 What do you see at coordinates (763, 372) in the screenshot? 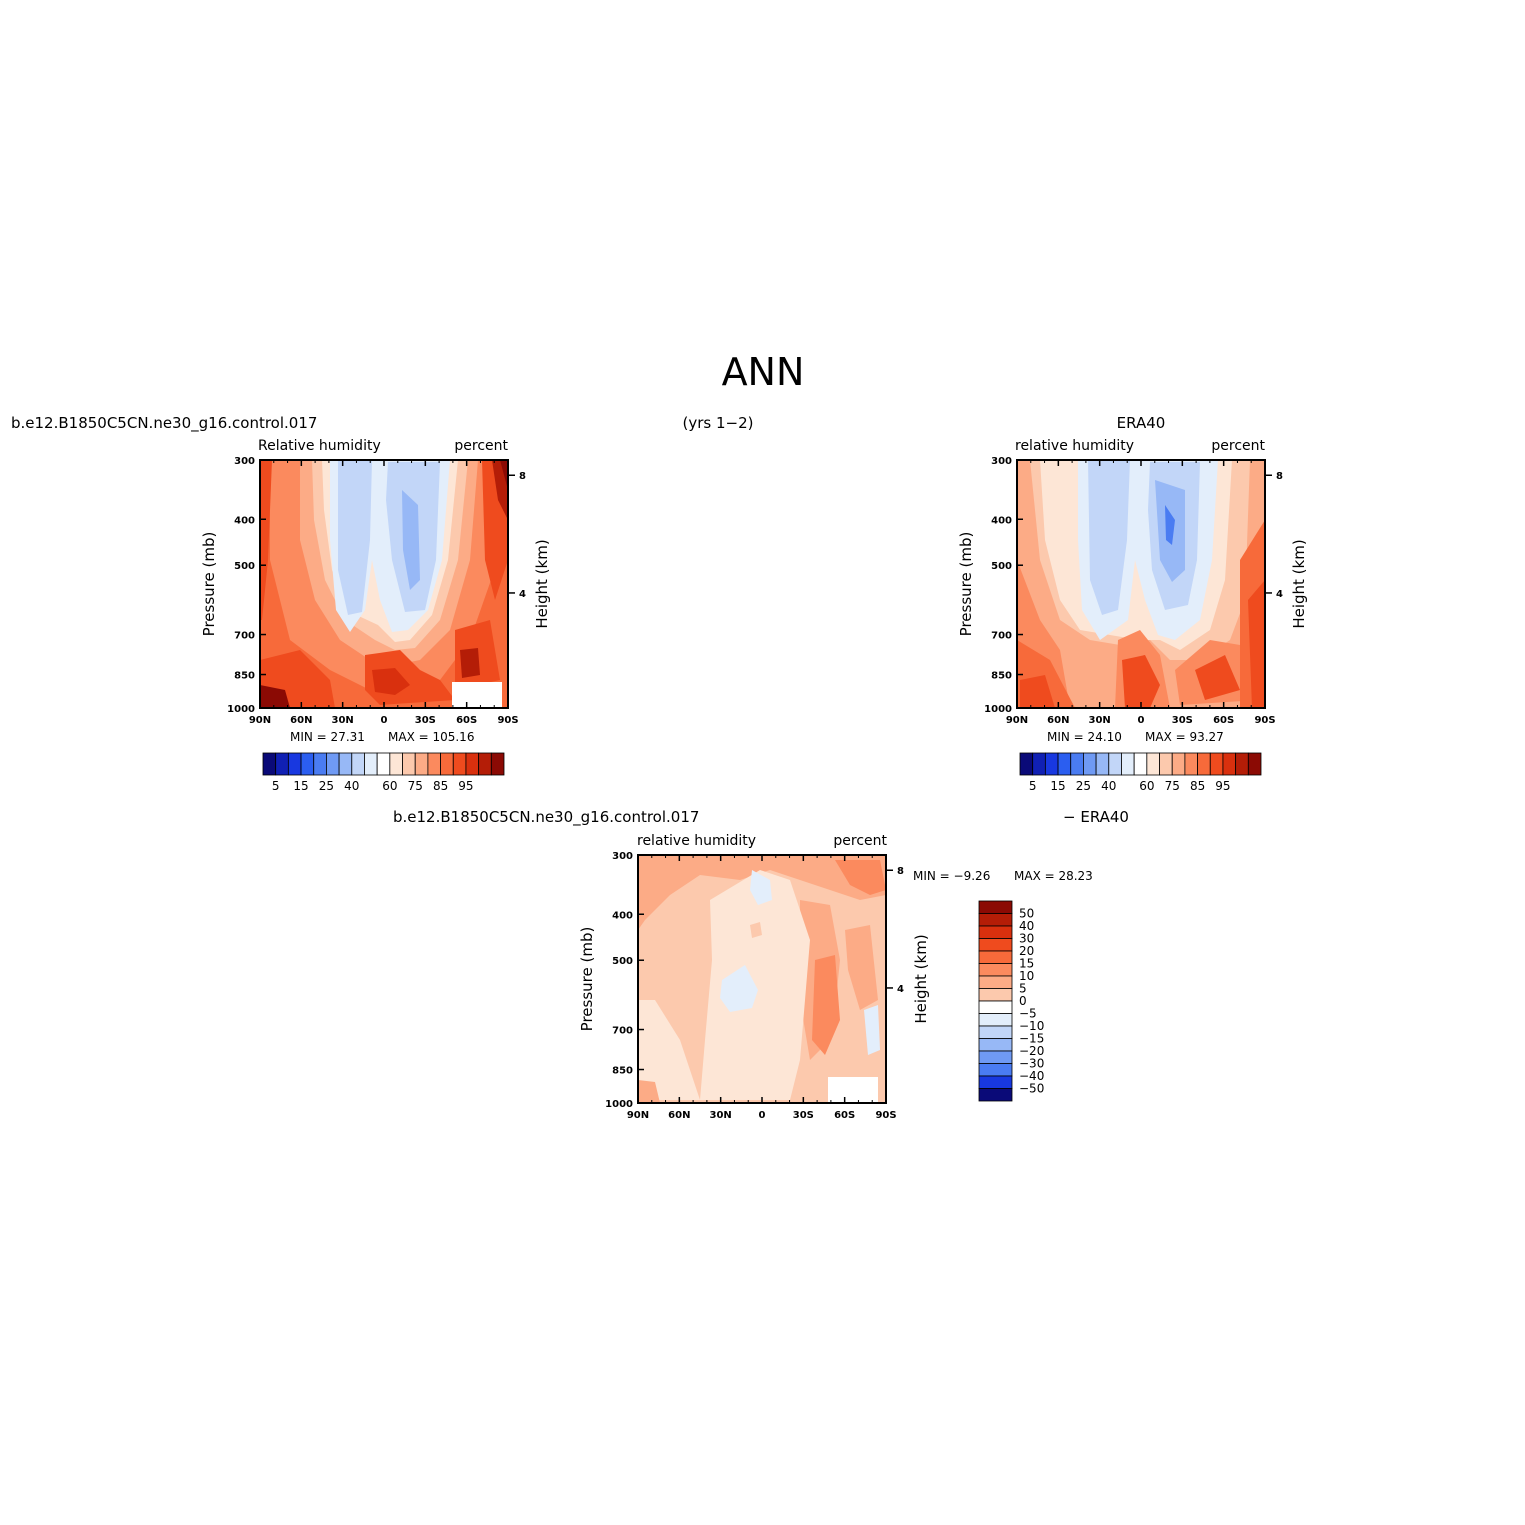
I see `figure-title: ANN` at bounding box center [763, 372].